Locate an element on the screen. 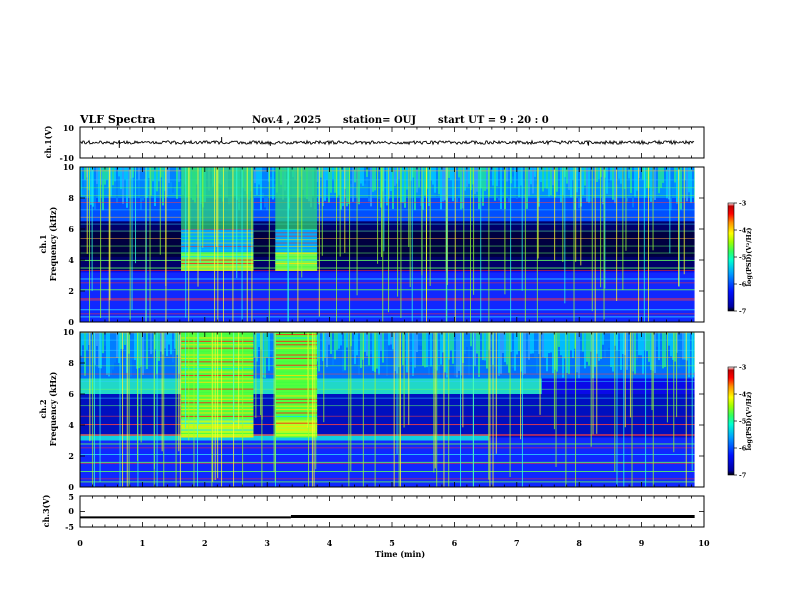 The width and height of the screenshot is (792, 612). frequency-tick-label: 2 is located at coordinates (71, 456).